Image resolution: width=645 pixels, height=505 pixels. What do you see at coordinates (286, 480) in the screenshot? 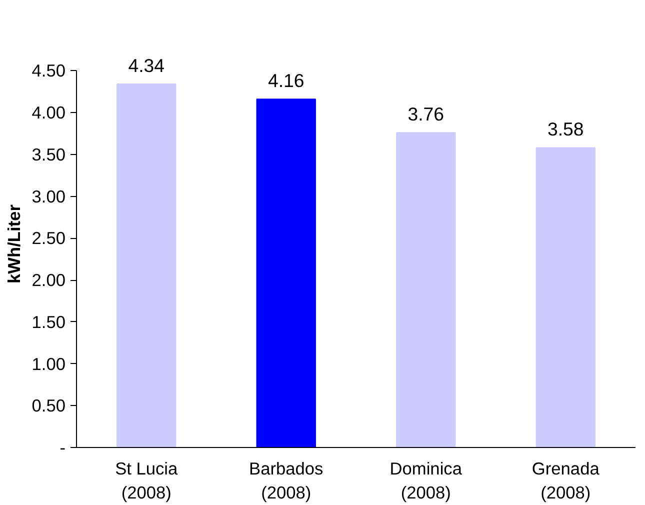
I see `x-tick-label: Barbados (2008)` at bounding box center [286, 480].